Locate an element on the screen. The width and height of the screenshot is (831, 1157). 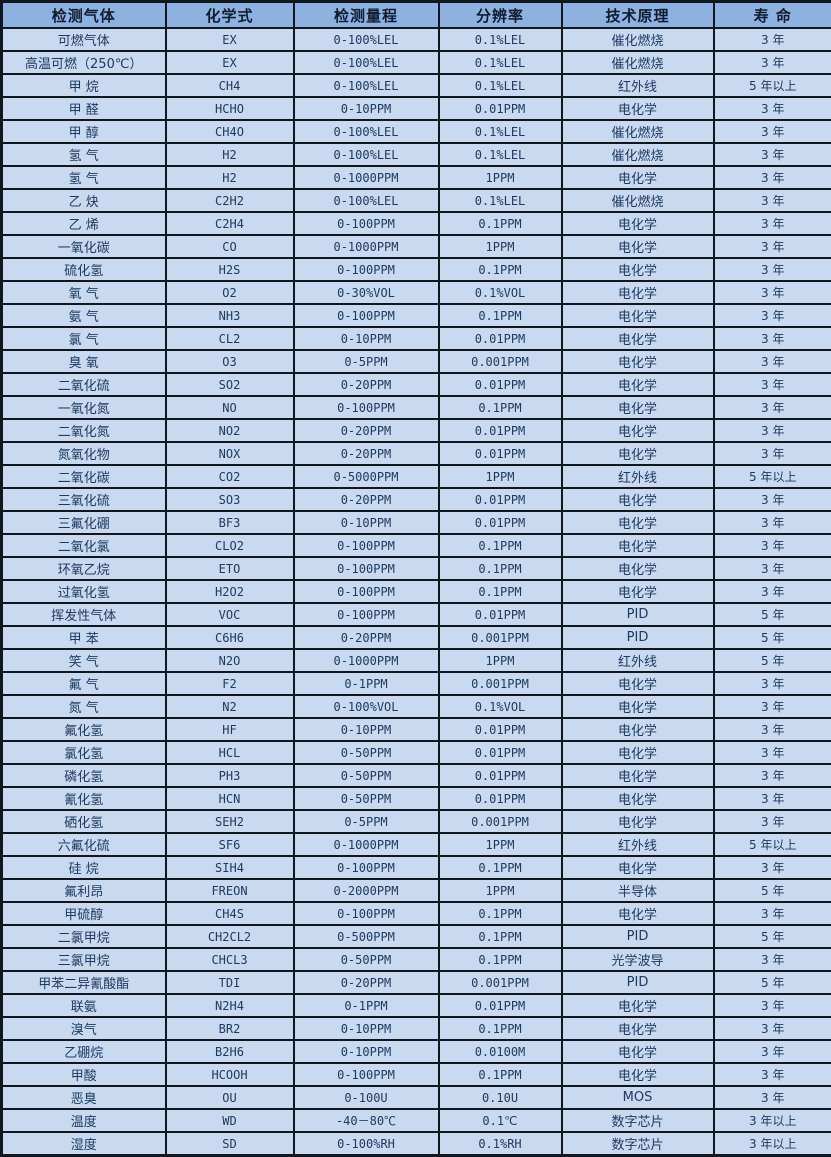
gas-name-cell: 氰化氢 is located at coordinates (84, 798).